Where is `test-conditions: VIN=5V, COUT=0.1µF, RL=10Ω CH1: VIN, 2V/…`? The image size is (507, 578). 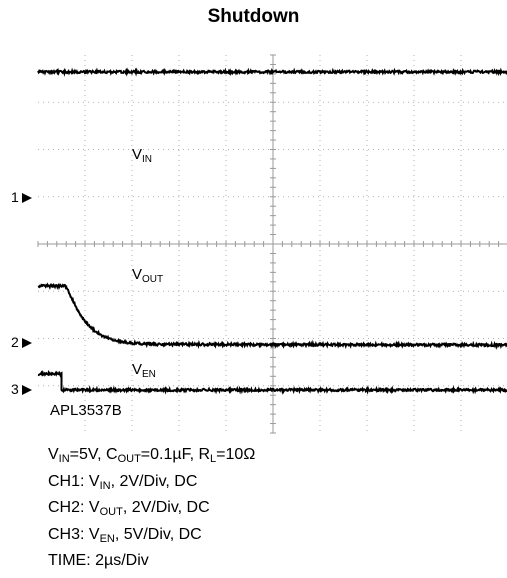 test-conditions: VIN=5V, COUT=0.1µF, RL=10Ω CH1: VIN, 2V/… is located at coordinates (151, 508).